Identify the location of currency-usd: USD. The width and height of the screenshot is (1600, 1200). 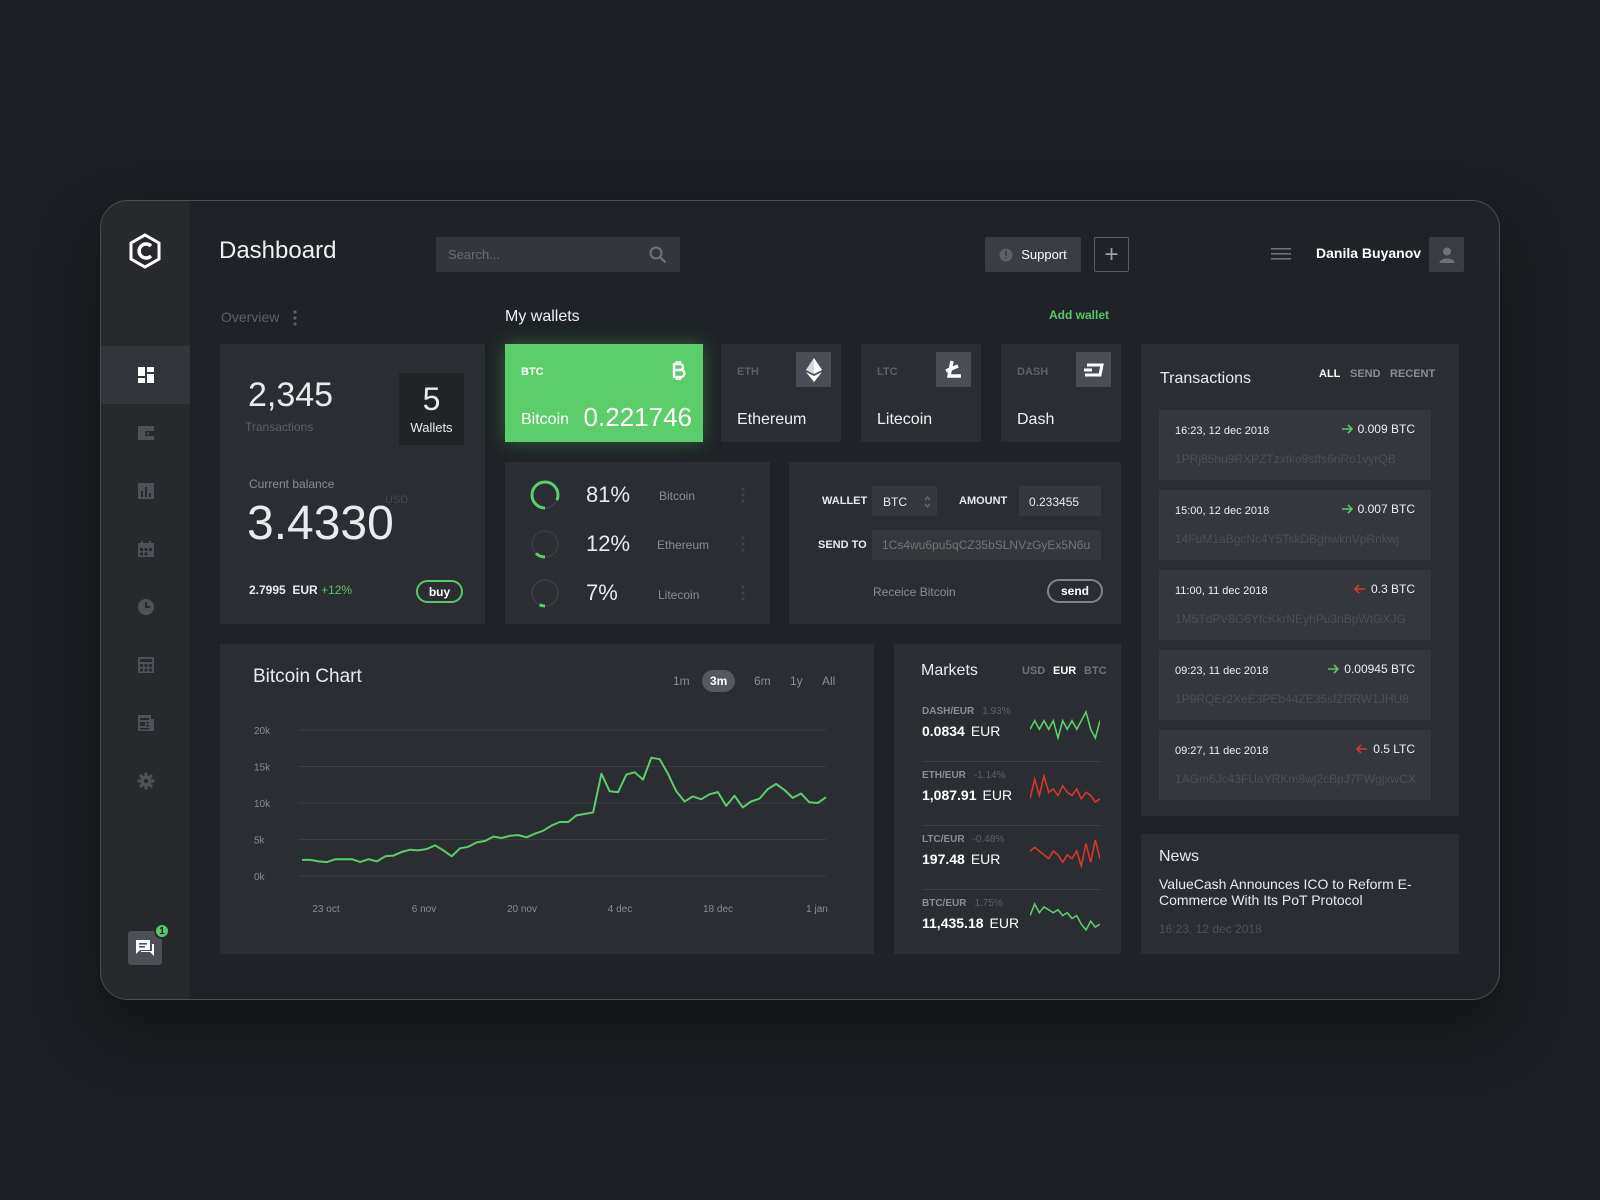
(1034, 671).